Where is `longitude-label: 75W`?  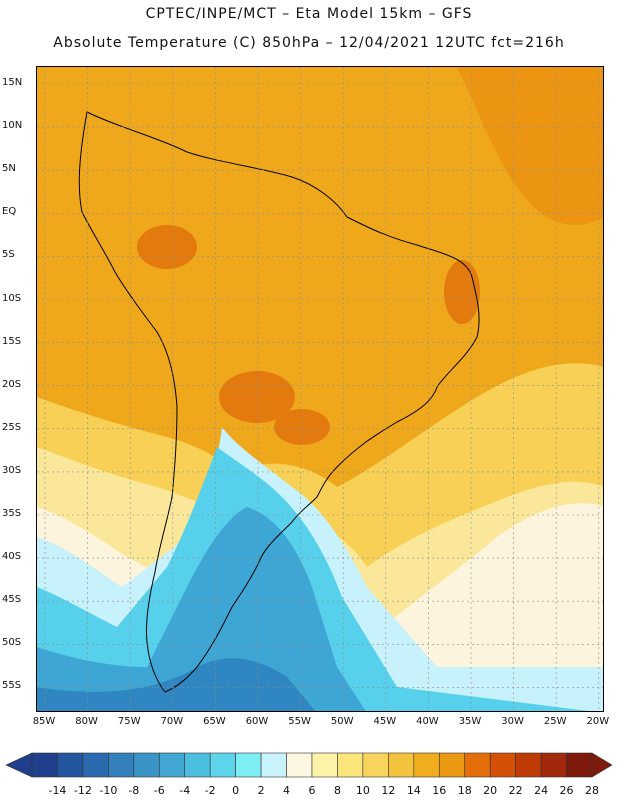
longitude-label: 75W is located at coordinates (129, 721).